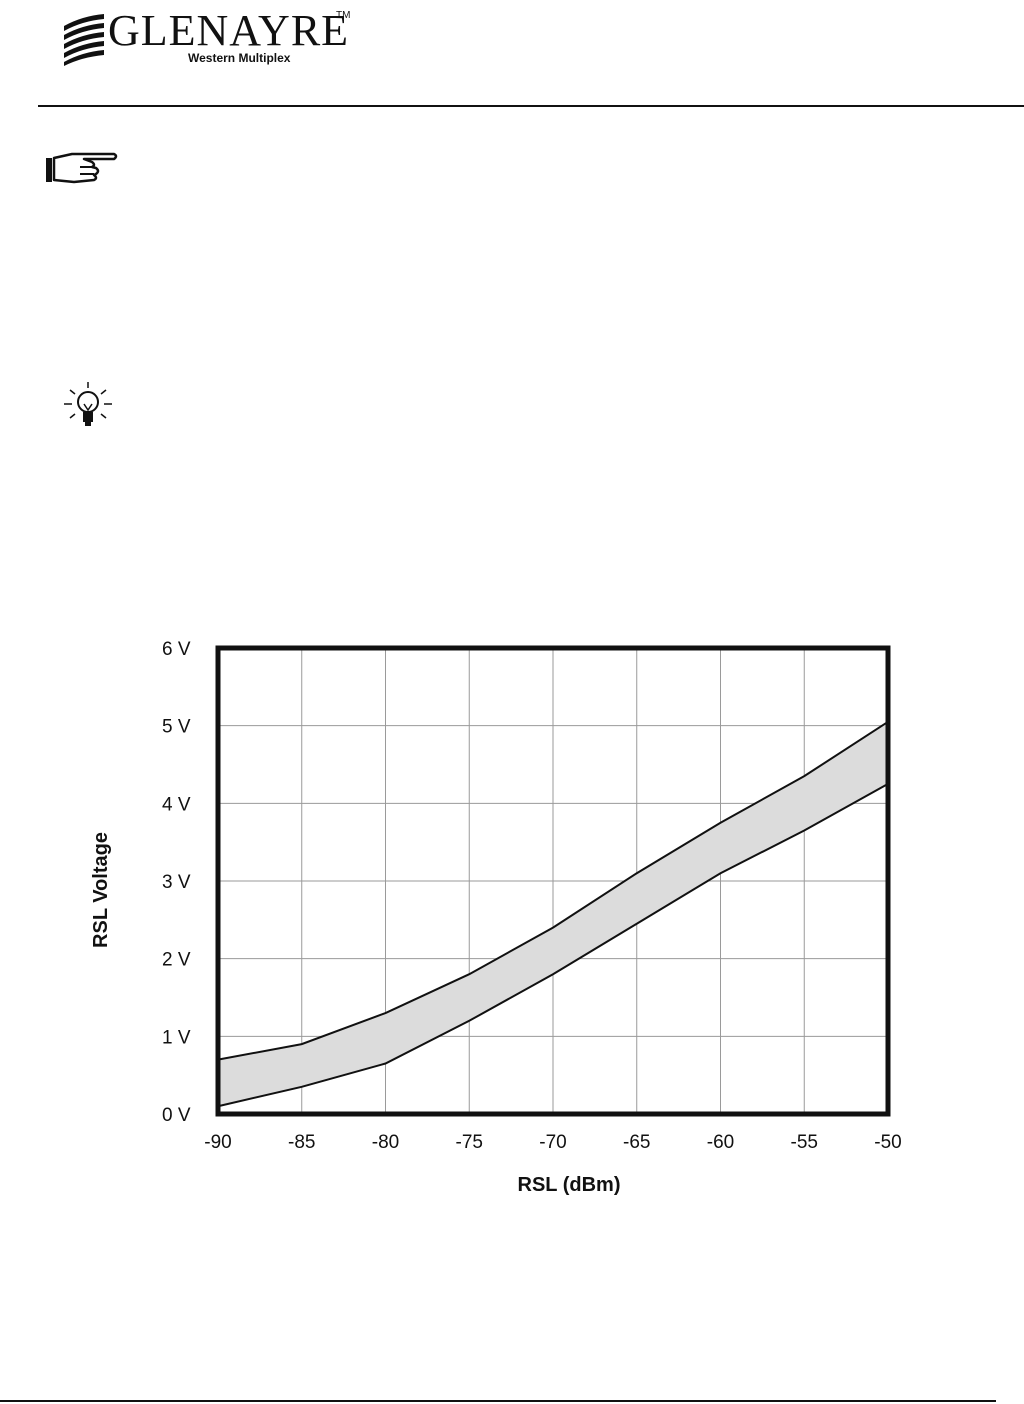  I want to click on x-axis-ticks: -90 -85 -80 -75 -70 -65 -60 -55 -50, so click(552, 1142).